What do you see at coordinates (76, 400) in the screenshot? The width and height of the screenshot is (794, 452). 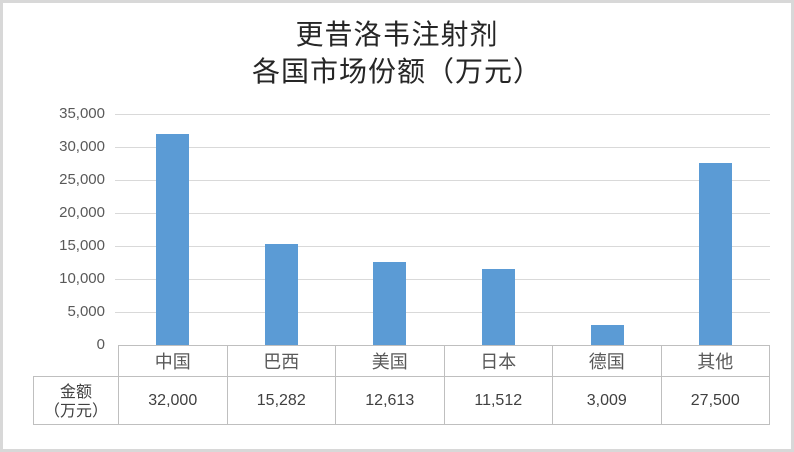 I see `series-row-label: 金额 （万元）` at bounding box center [76, 400].